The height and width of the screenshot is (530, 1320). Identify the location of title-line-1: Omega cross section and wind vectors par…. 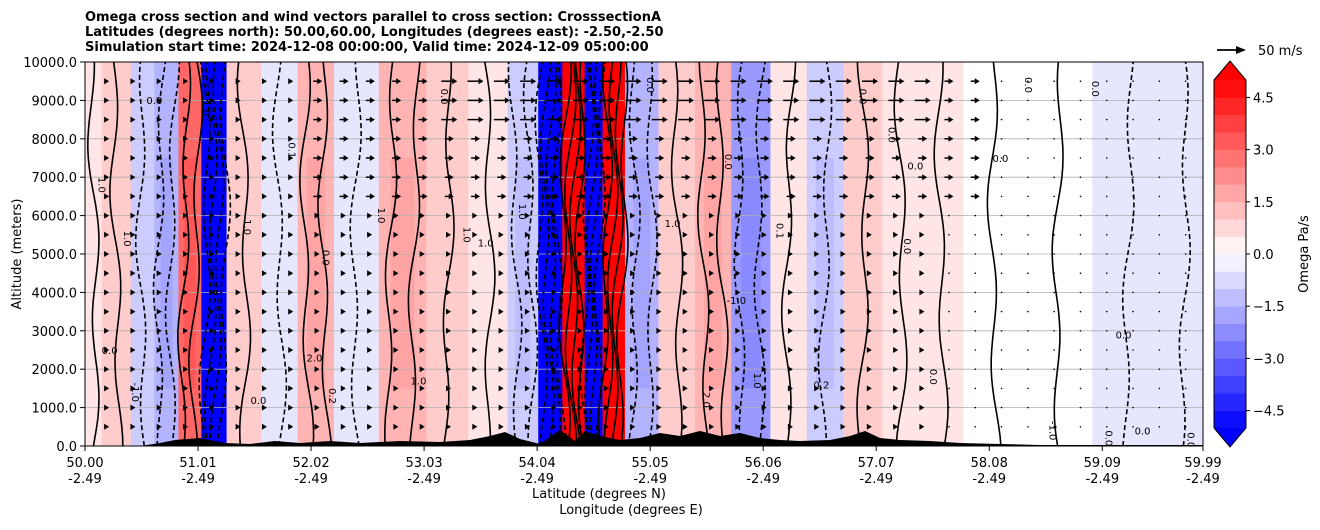
(373, 17).